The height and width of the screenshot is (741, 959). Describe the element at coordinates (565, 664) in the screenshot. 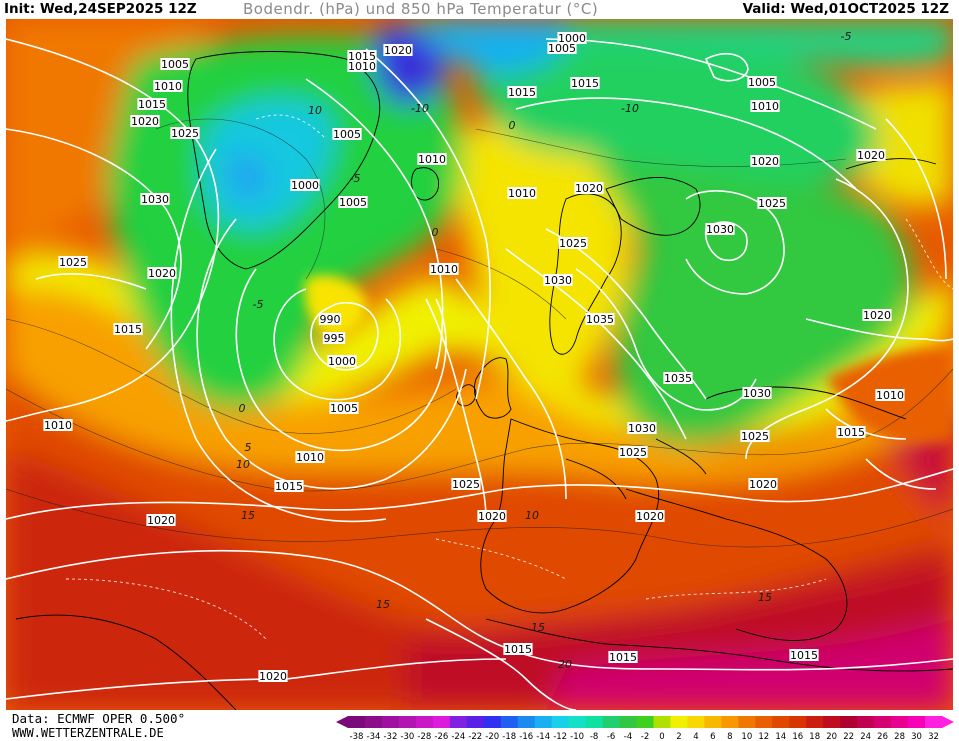

I see `isotherm-label-text: 20` at that location.